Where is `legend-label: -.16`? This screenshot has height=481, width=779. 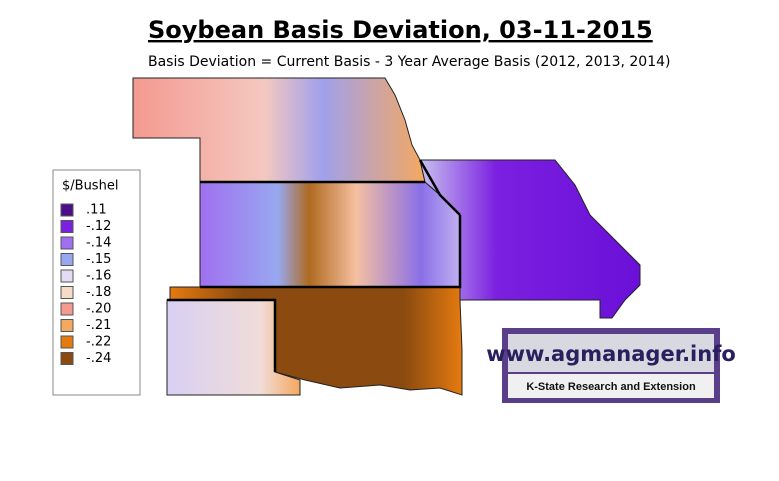
legend-label: -.16 is located at coordinates (98, 276).